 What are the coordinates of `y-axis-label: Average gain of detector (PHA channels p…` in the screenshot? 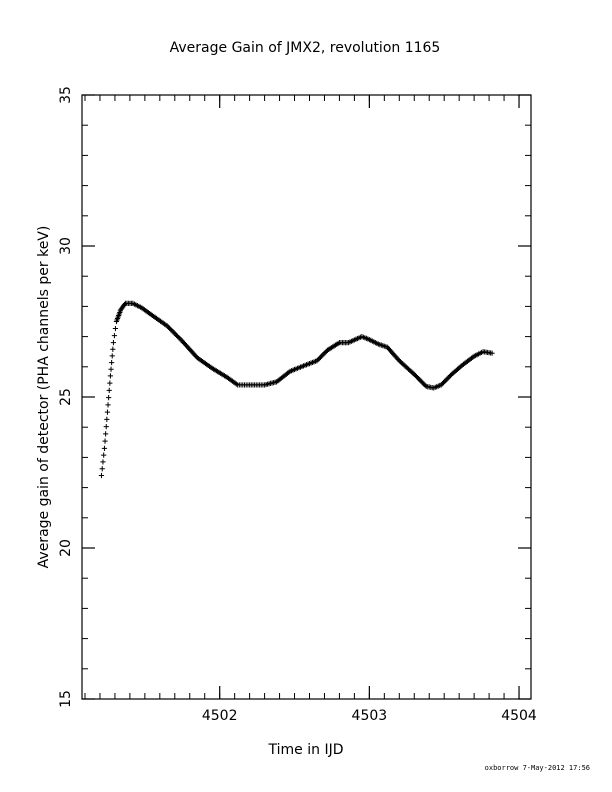 It's located at (44, 397).